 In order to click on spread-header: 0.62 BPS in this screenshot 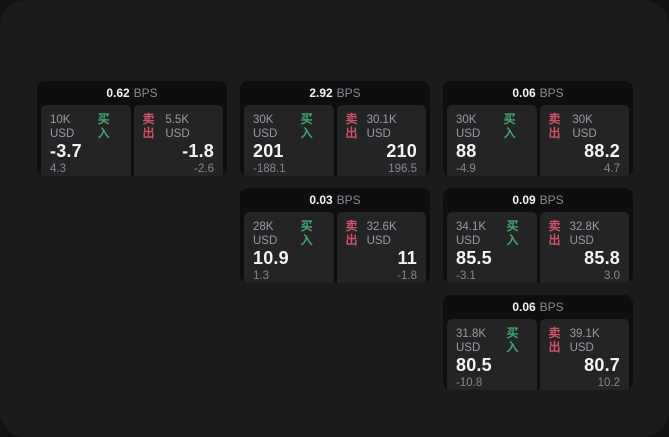, I will do `click(132, 93)`.